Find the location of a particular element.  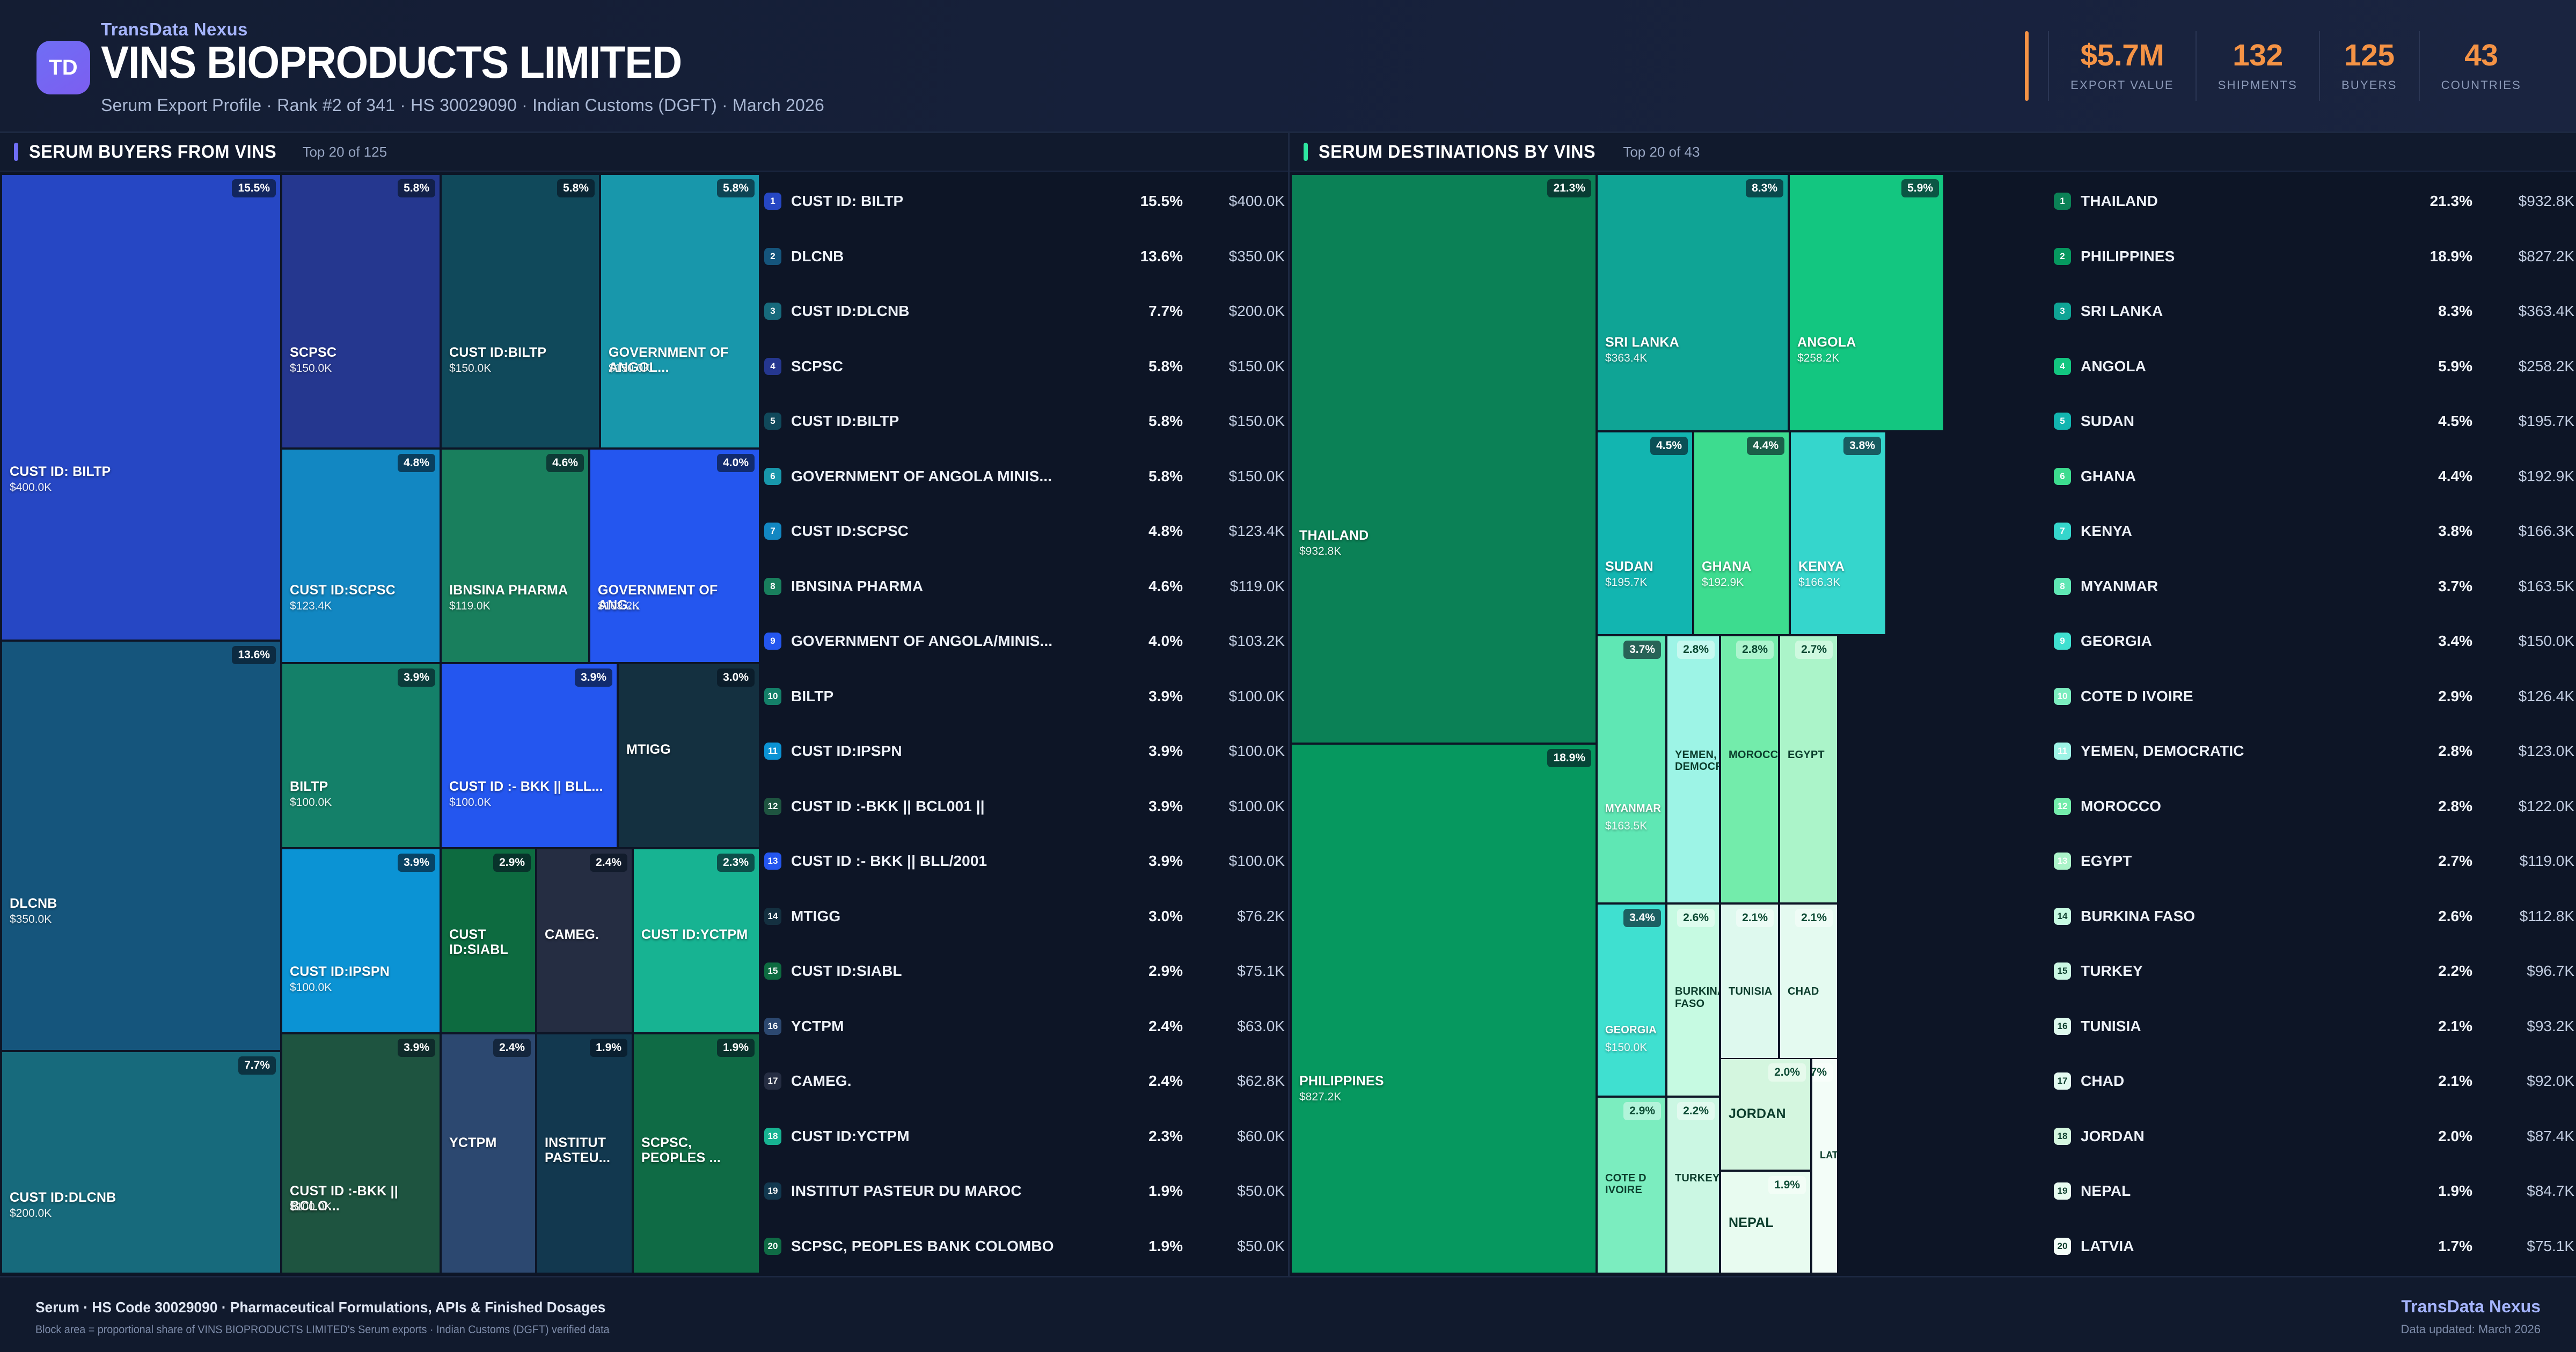

treemap-tile: 2.3% CUST ID:YCTPM is located at coordinates (696, 940).